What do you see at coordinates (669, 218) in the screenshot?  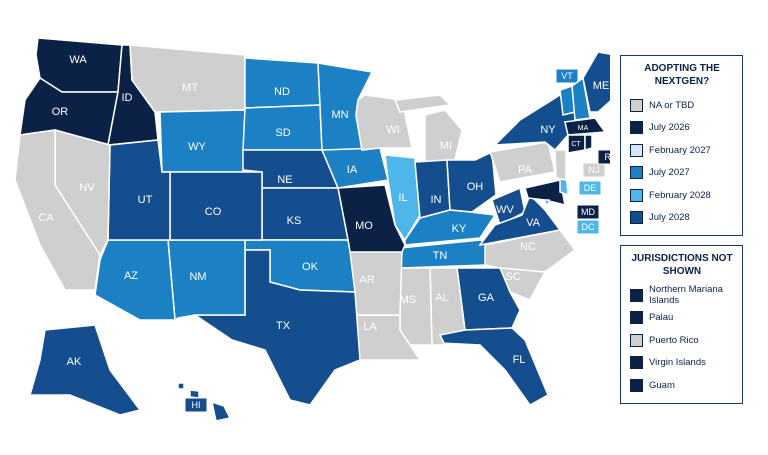 I see `legend-label: July 2028` at bounding box center [669, 218].